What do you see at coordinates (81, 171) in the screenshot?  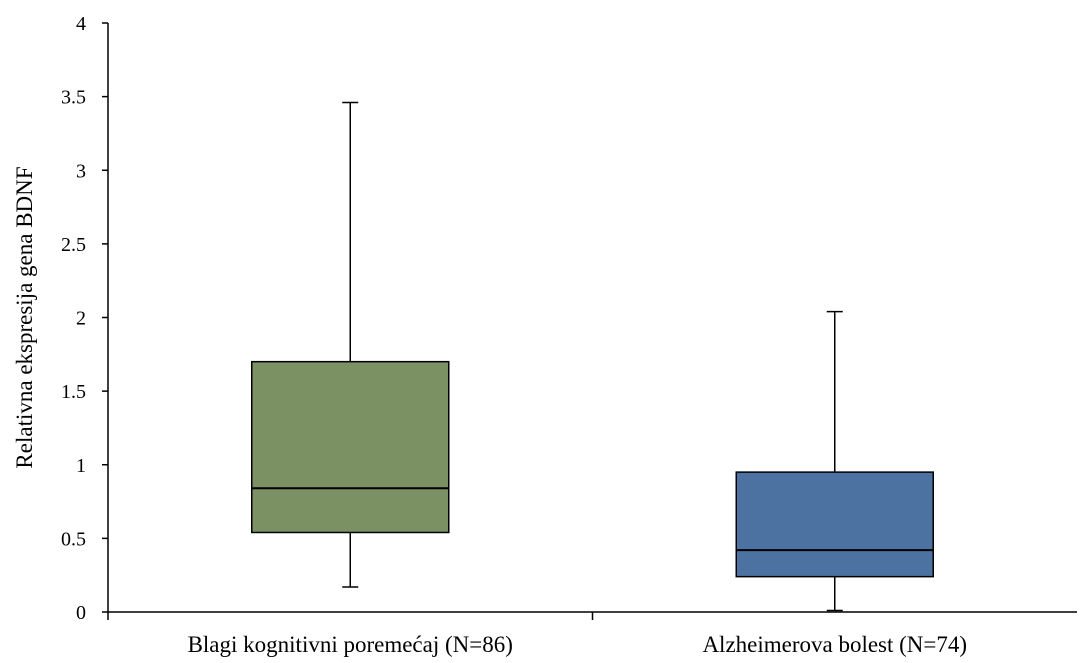 I see `y-tick-label: 3` at bounding box center [81, 171].